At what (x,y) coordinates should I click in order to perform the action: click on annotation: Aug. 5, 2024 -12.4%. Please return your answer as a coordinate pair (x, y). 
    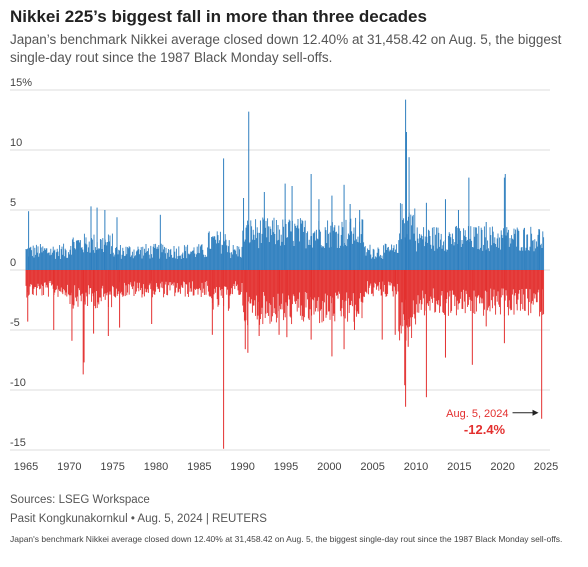
    Looking at the image, I should click on (492, 422).